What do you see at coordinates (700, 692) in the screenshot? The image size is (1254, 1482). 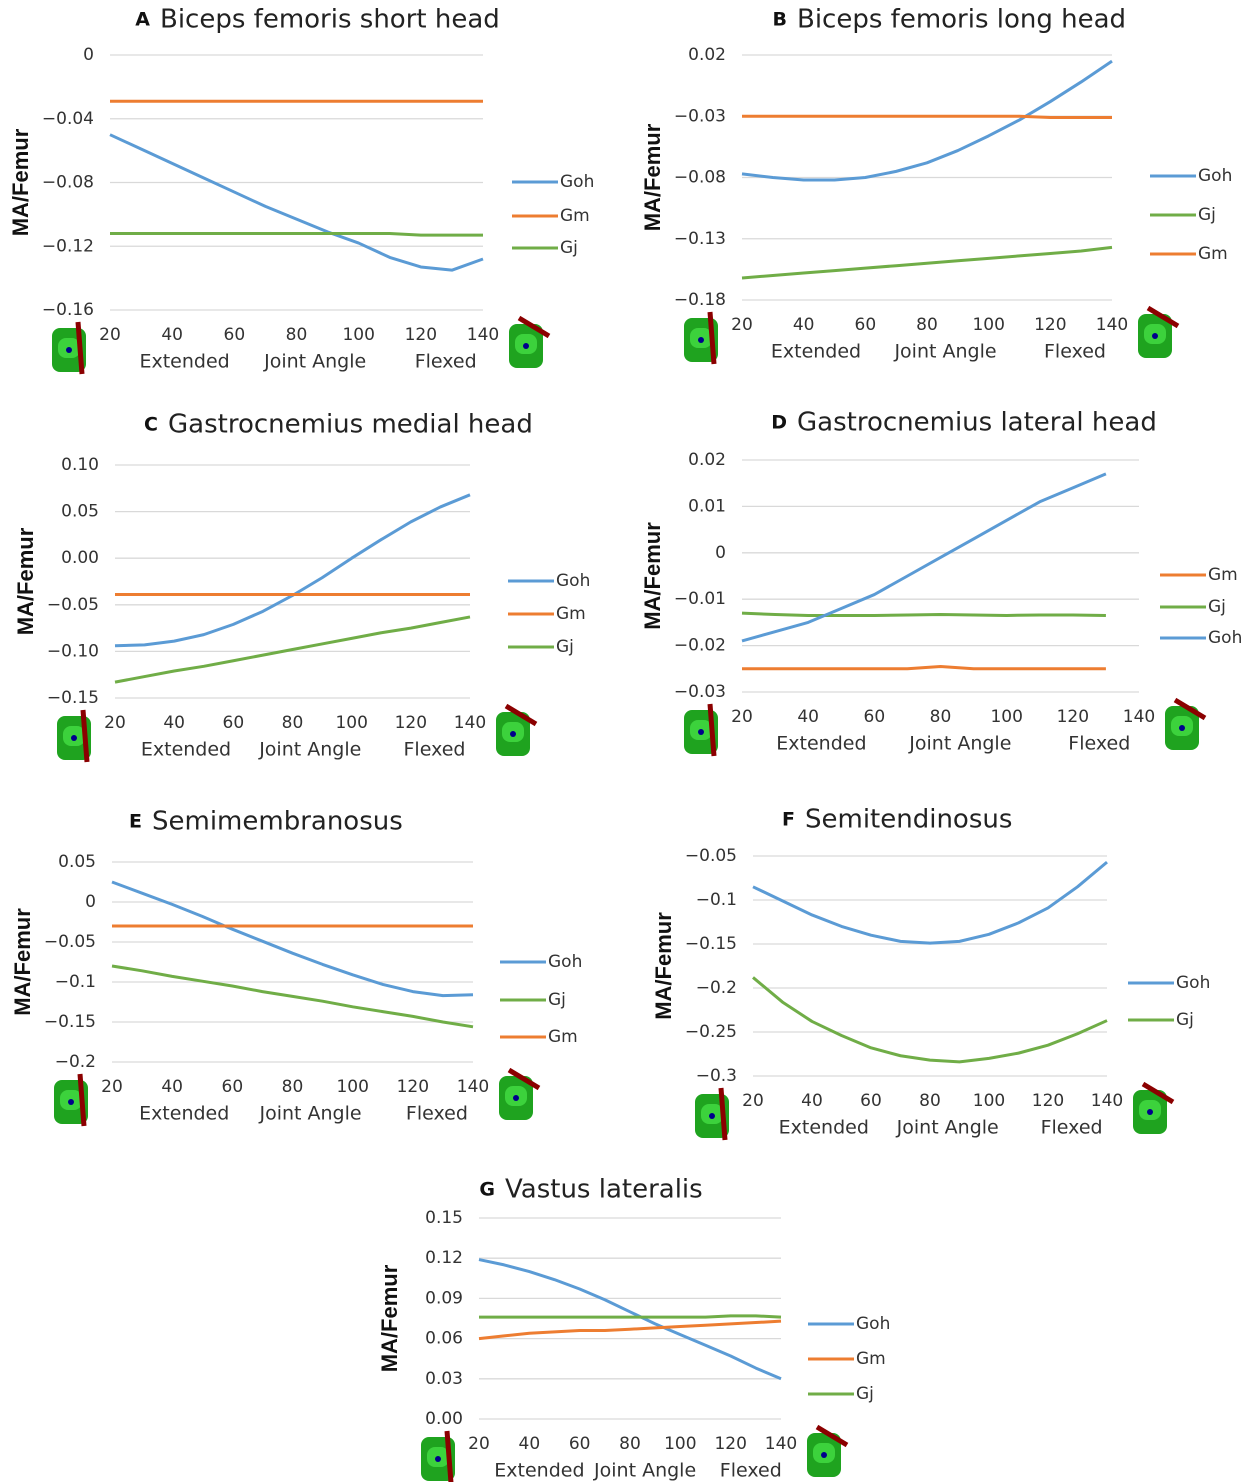 I see `y-tick-label: −0.03` at bounding box center [700, 692].